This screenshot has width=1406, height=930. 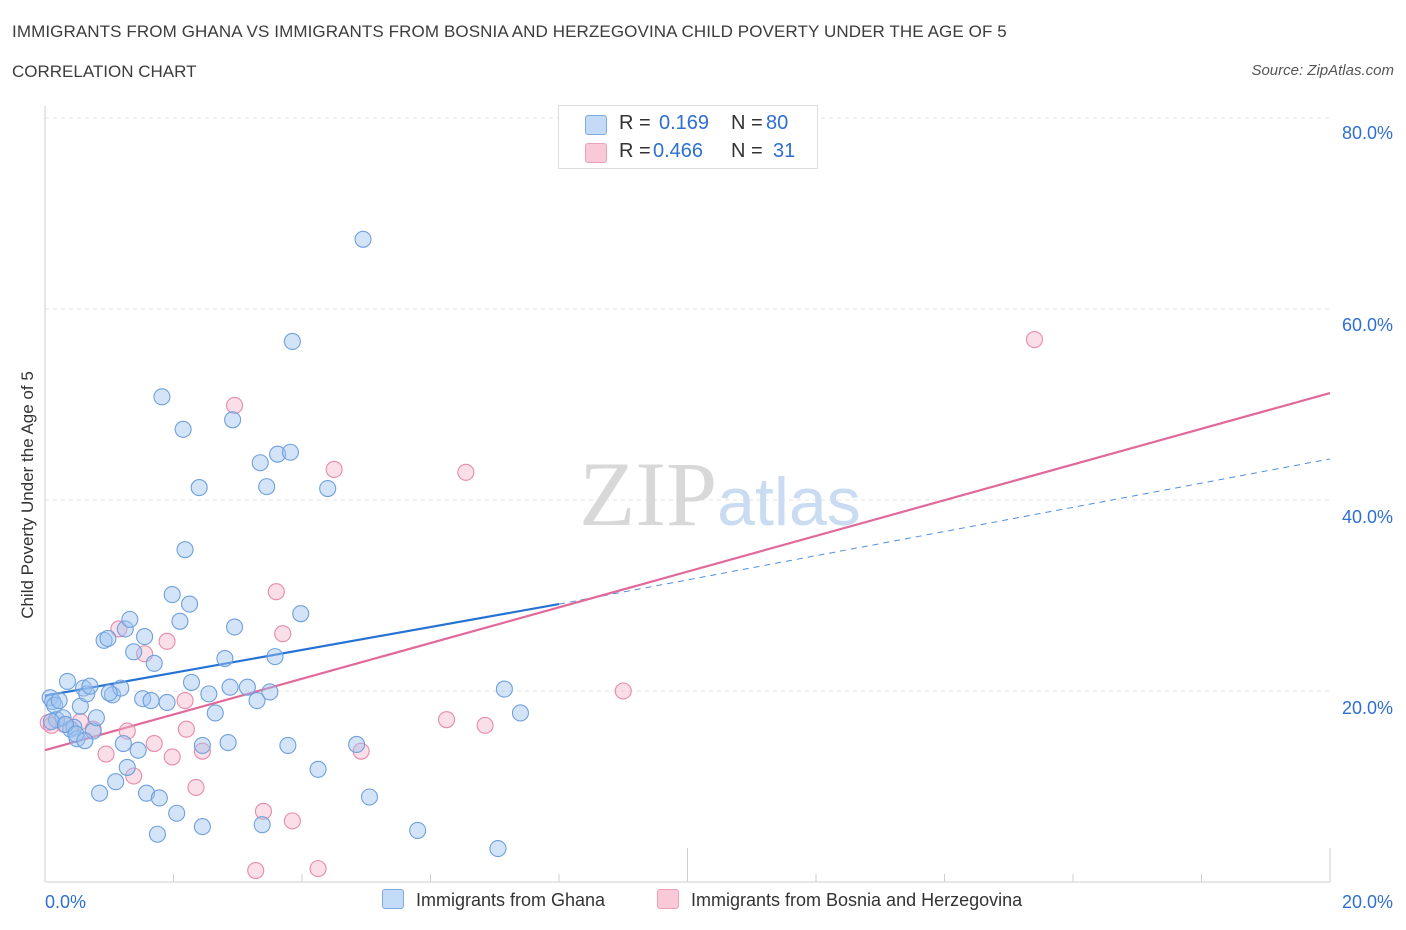 What do you see at coordinates (678, 151) in the screenshot?
I see `legend-r-value: 0.466` at bounding box center [678, 151].